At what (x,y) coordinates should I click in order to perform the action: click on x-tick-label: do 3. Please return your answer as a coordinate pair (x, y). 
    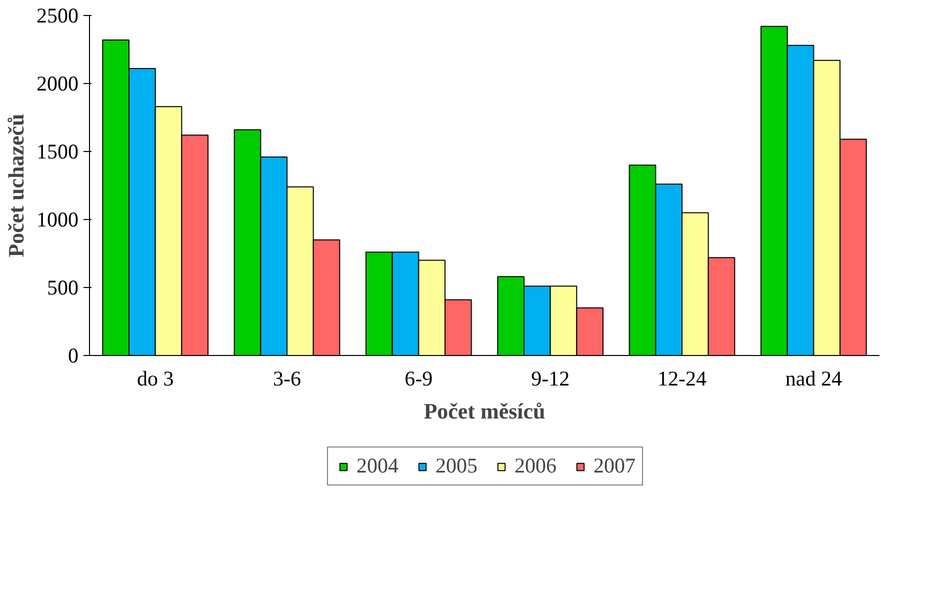
    Looking at the image, I should click on (155, 378).